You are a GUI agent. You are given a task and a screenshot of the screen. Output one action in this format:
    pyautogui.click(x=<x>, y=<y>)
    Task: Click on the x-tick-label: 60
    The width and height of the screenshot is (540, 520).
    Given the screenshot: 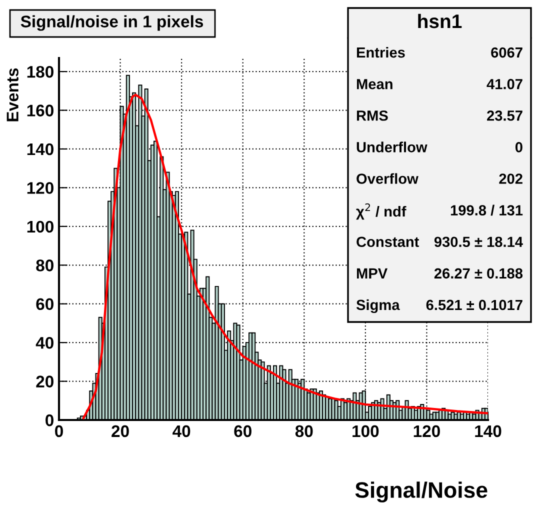 What is the action you would take?
    pyautogui.click(x=243, y=431)
    